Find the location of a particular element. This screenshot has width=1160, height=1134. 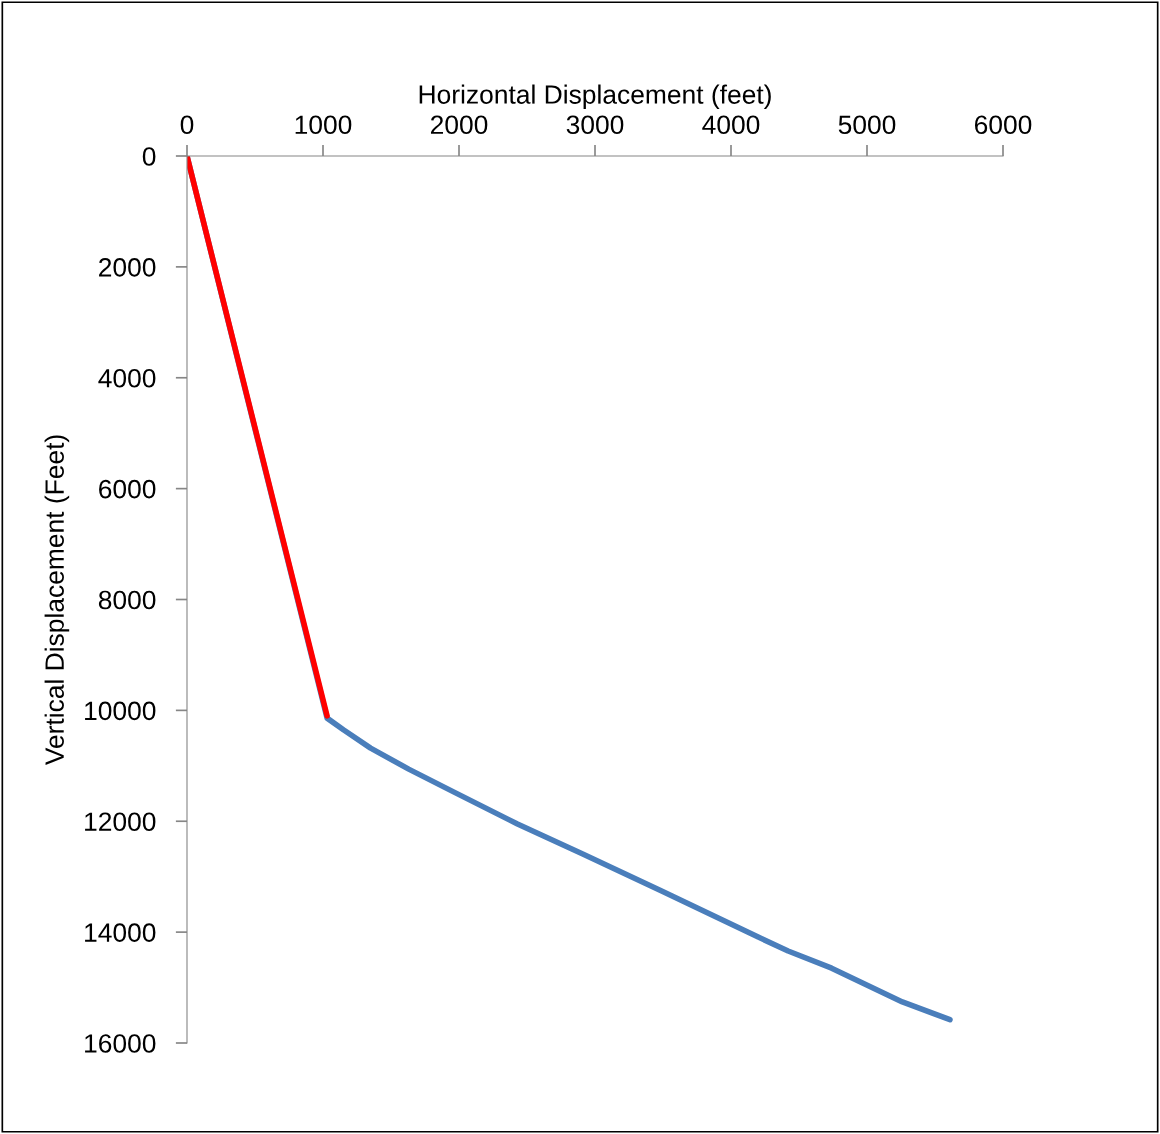

x-axis-title: Horizontal Displacement (feet) is located at coordinates (595, 97).